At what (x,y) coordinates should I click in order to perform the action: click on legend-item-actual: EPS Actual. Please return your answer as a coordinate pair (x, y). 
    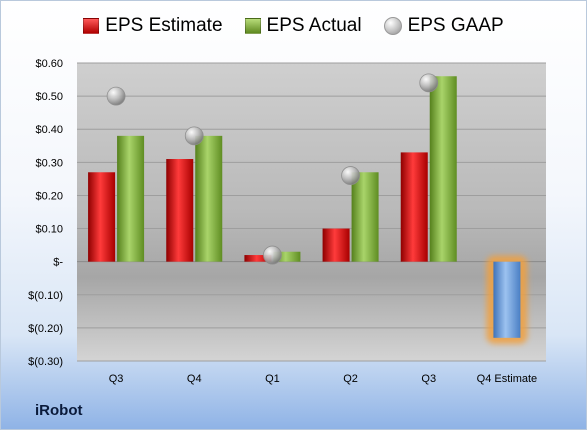
    Looking at the image, I should click on (303, 26).